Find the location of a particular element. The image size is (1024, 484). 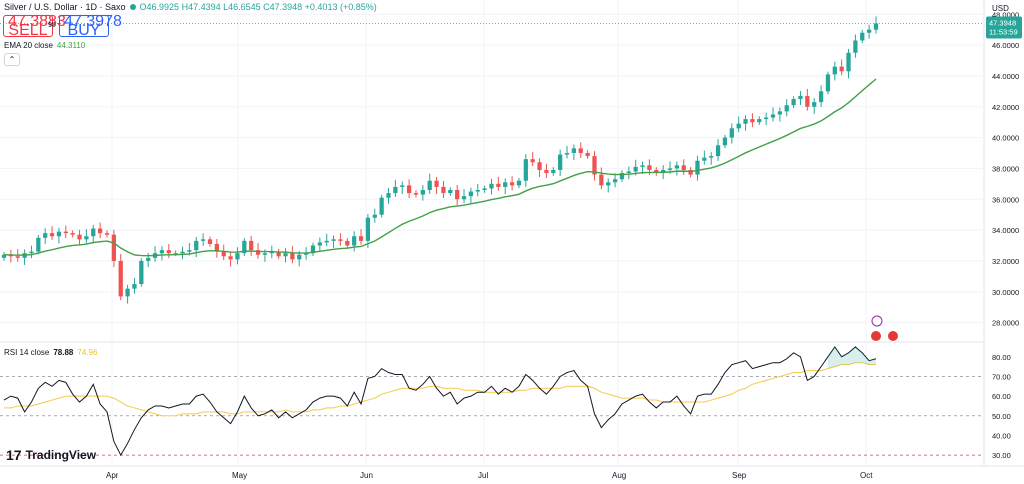

rsi-legend: RSI 14 close 78.88 74.96 is located at coordinates (50, 352).